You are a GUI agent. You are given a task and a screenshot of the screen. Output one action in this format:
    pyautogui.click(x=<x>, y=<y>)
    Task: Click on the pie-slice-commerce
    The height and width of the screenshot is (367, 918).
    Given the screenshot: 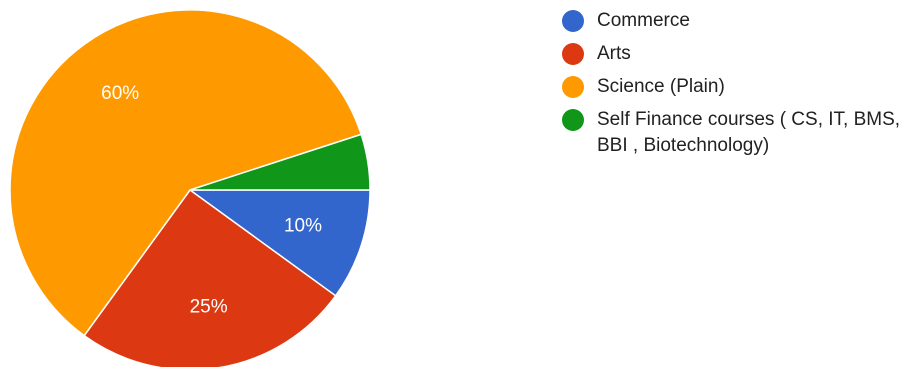 What is the action you would take?
    pyautogui.click(x=279, y=243)
    